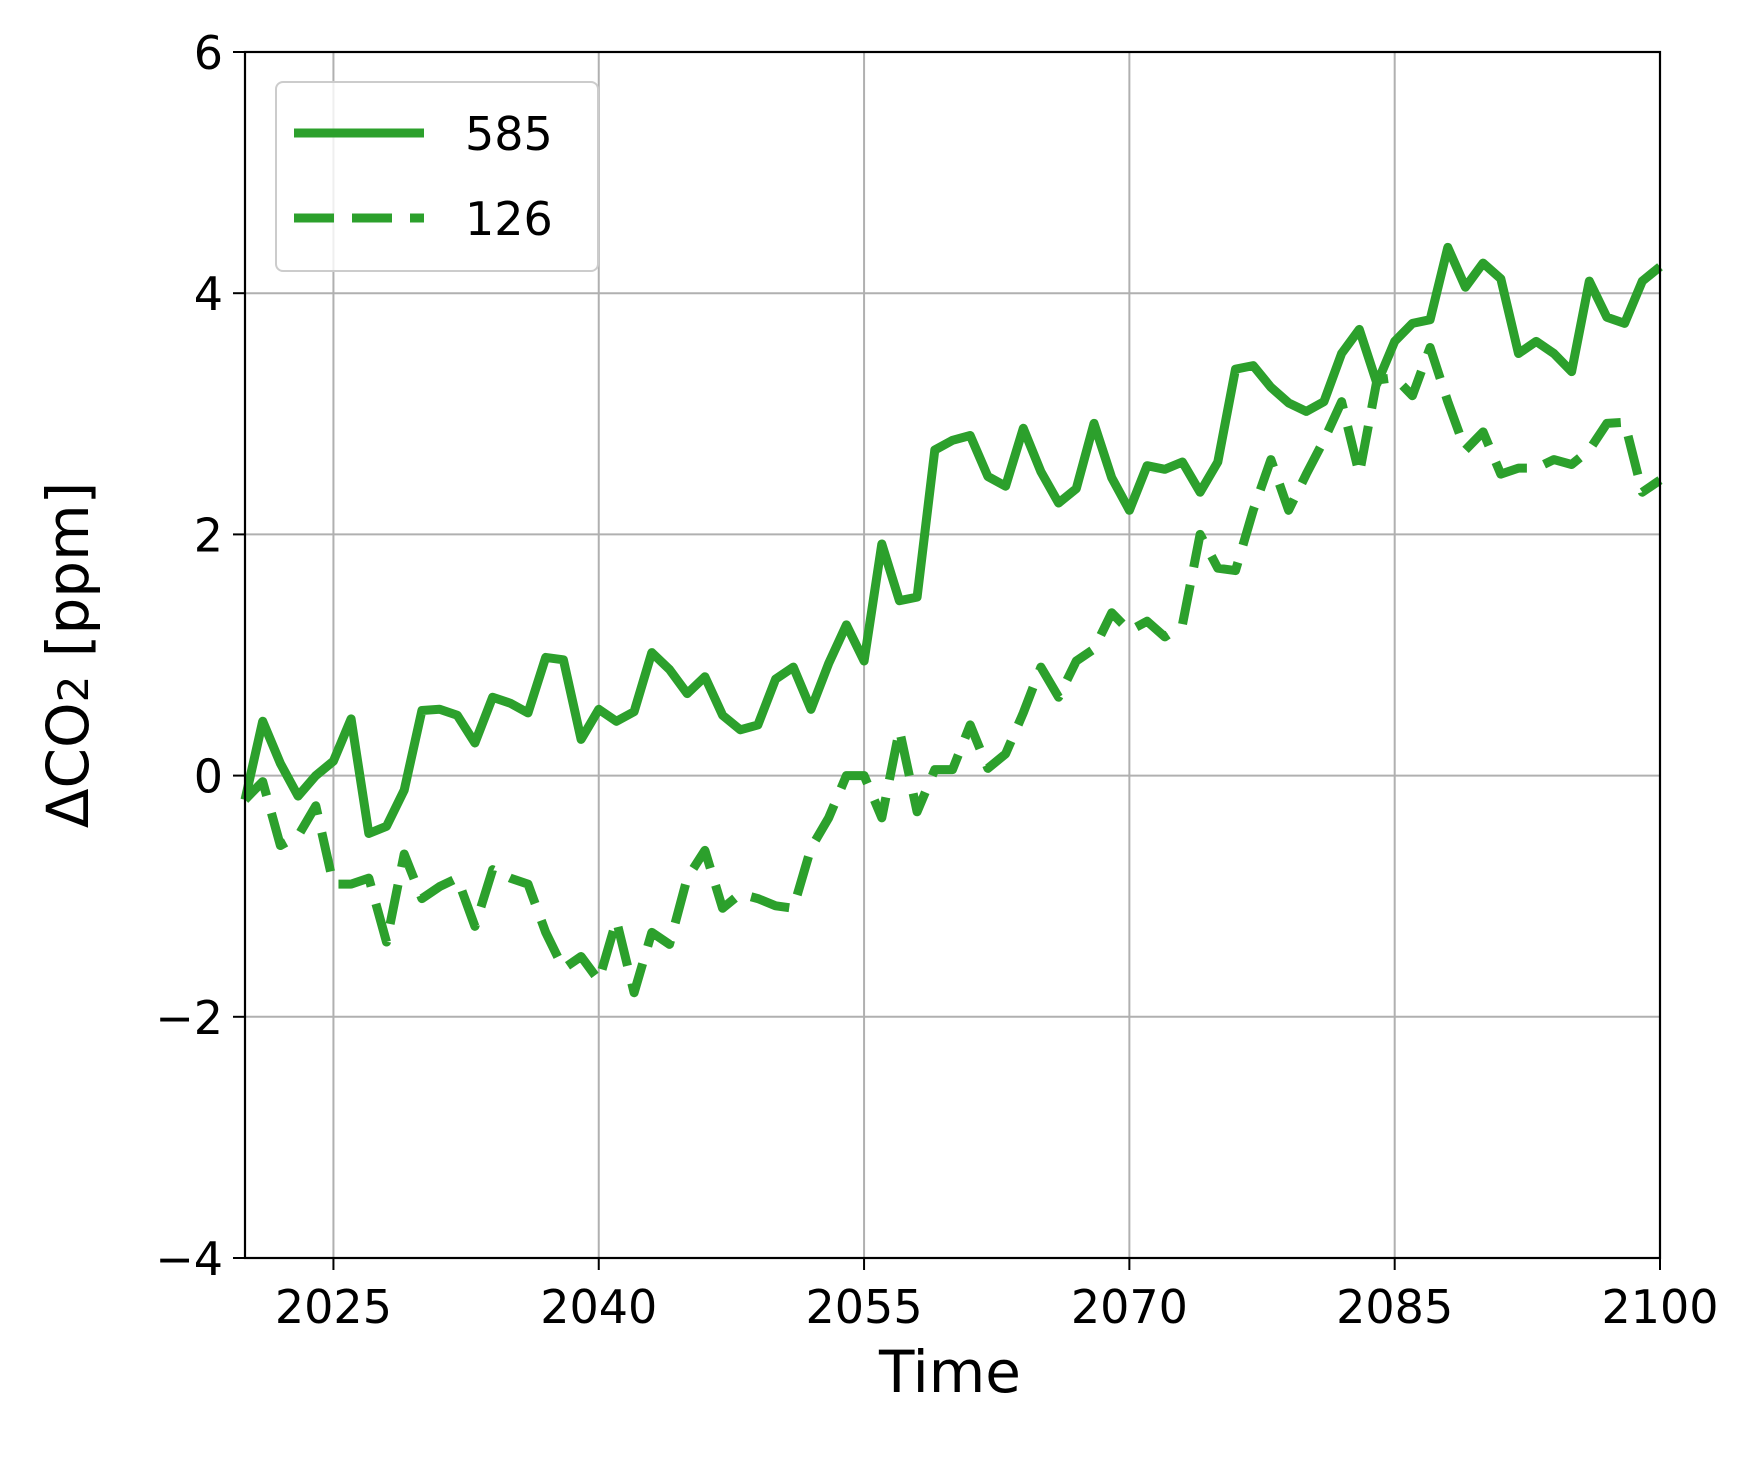 This screenshot has width=1761, height=1462. Describe the element at coordinates (509, 134) in the screenshot. I see `legend-label-585: 585` at that location.